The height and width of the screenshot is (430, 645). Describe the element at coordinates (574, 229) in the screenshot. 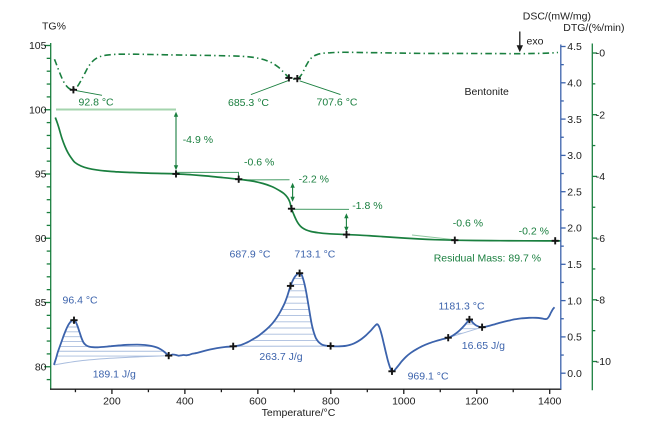

I see `svg-text: 2.0` at that location.